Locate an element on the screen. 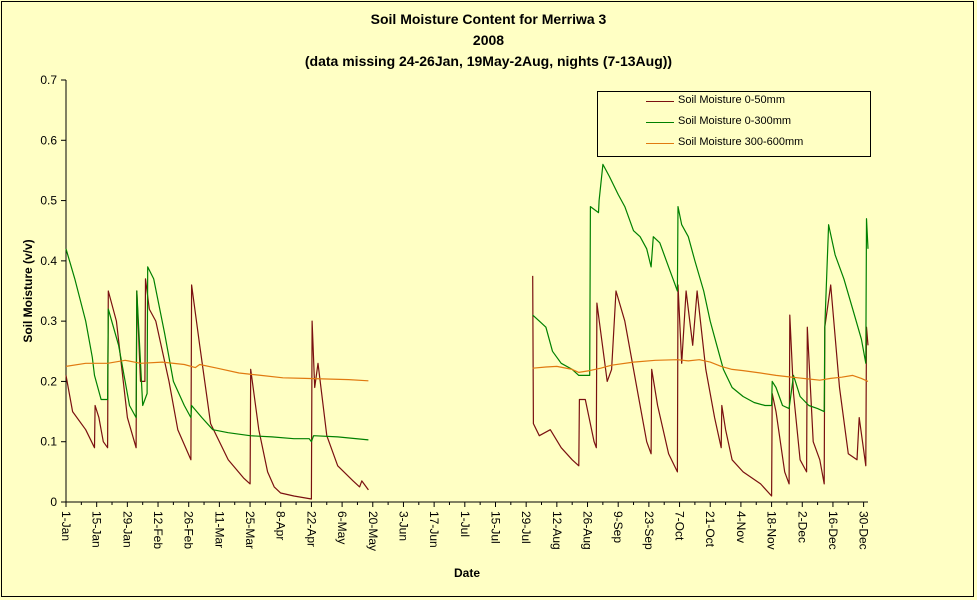 Image resolution: width=977 pixels, height=600 pixels. x-tick-label: 16-Dec is located at coordinates (833, 530).